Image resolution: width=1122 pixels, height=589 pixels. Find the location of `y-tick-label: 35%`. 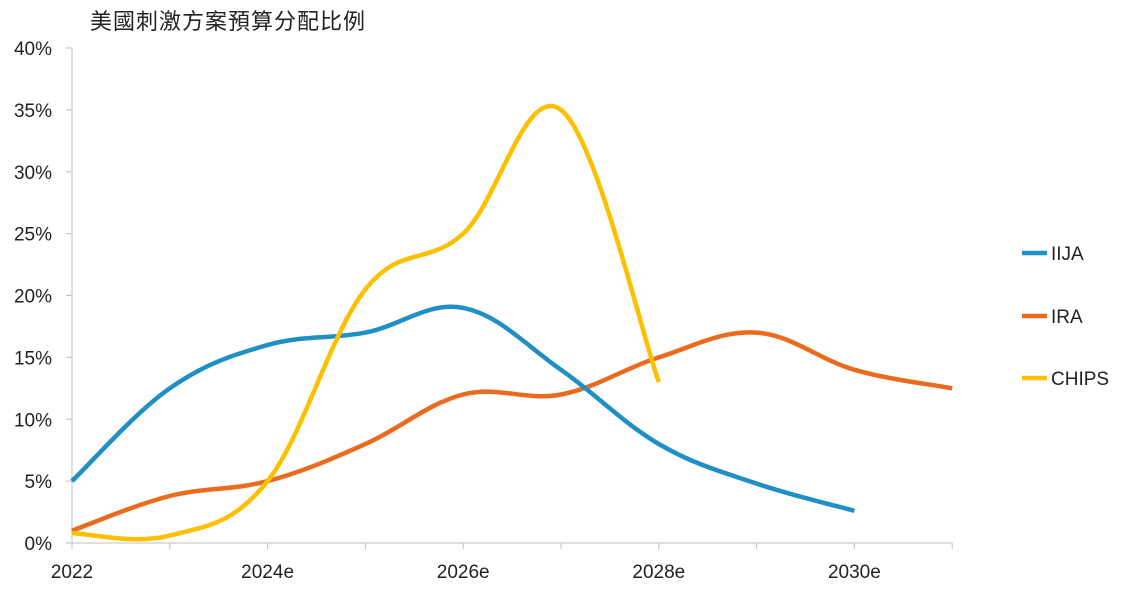

y-tick-label: 35% is located at coordinates (33, 111).